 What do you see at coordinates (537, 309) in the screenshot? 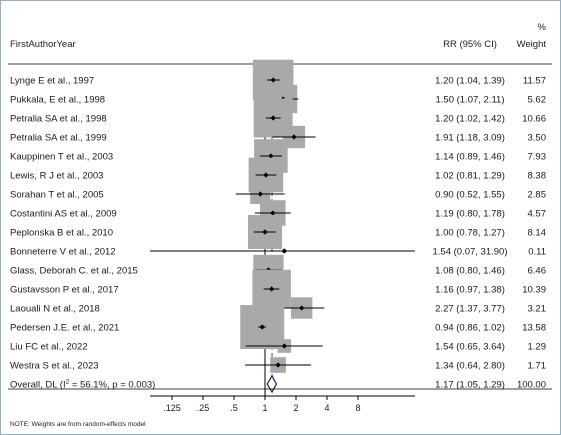
I see `weight-value: 3.21` at bounding box center [537, 309].